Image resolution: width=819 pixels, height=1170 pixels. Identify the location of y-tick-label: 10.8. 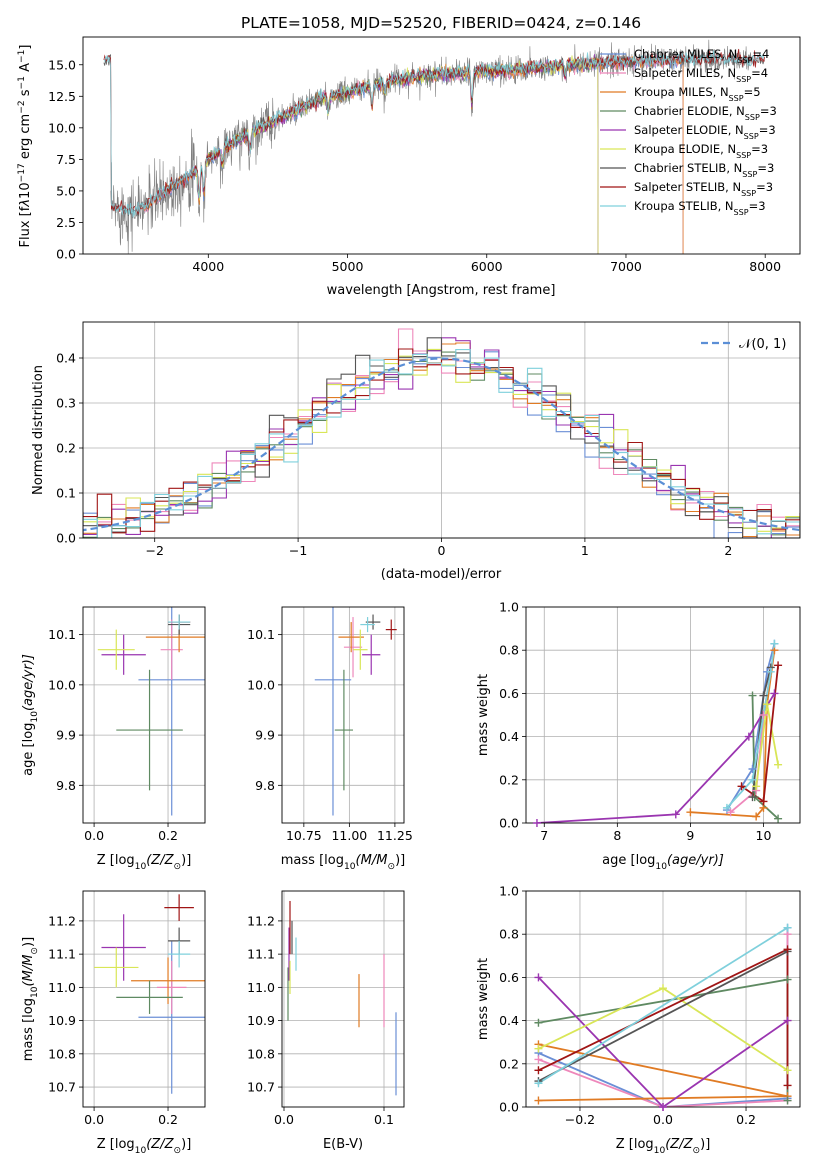
(261, 1053).